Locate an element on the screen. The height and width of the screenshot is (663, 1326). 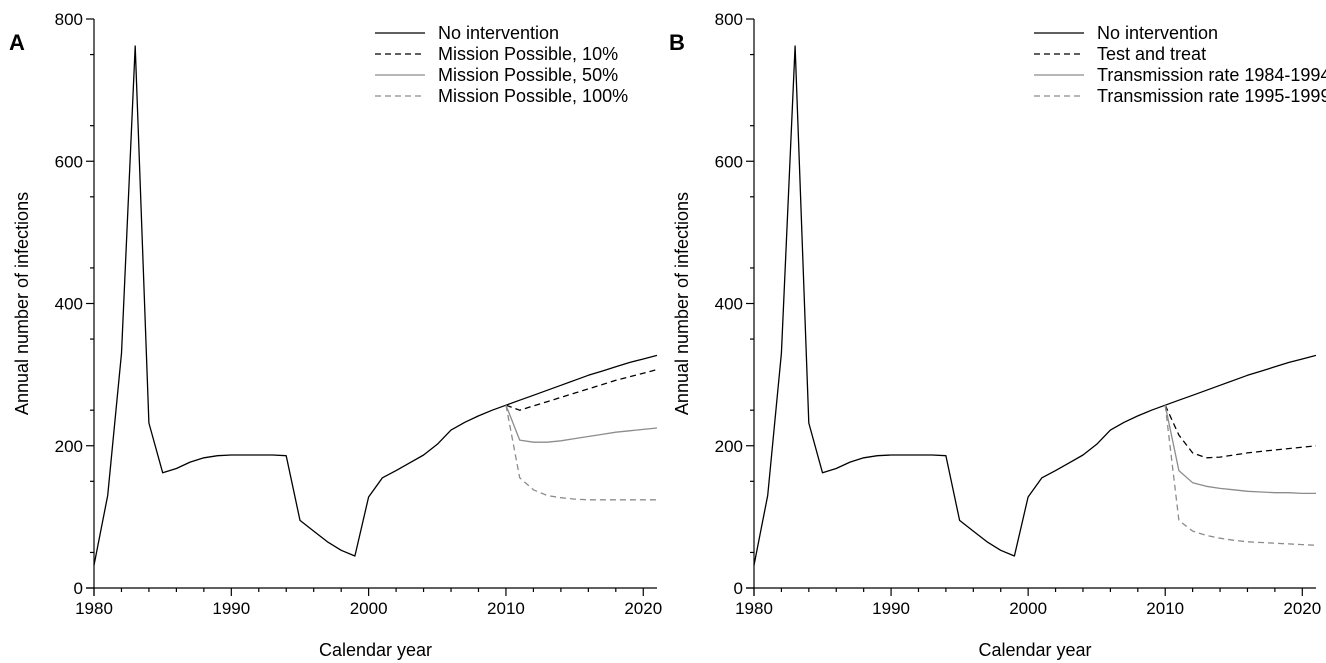
panel-letter: A is located at coordinates (17, 42).